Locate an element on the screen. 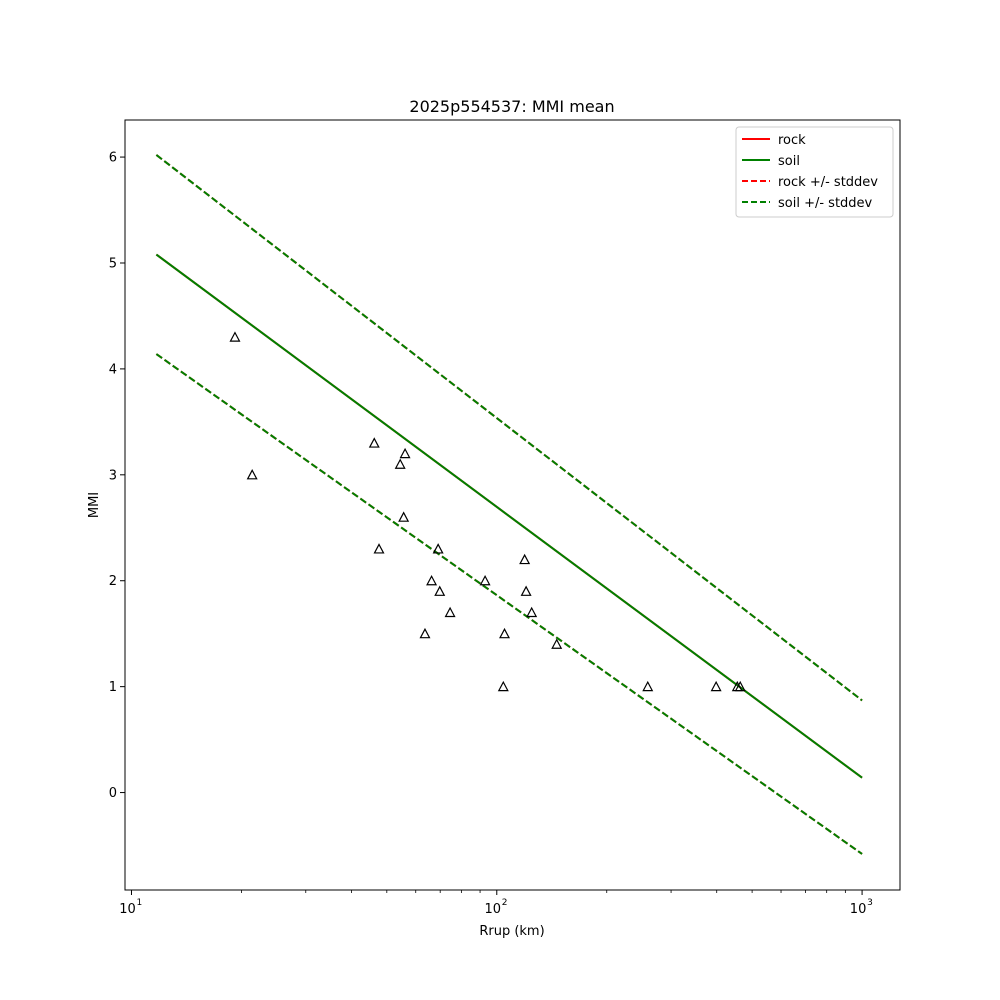  y-tick-label: 0 is located at coordinates (113, 793).